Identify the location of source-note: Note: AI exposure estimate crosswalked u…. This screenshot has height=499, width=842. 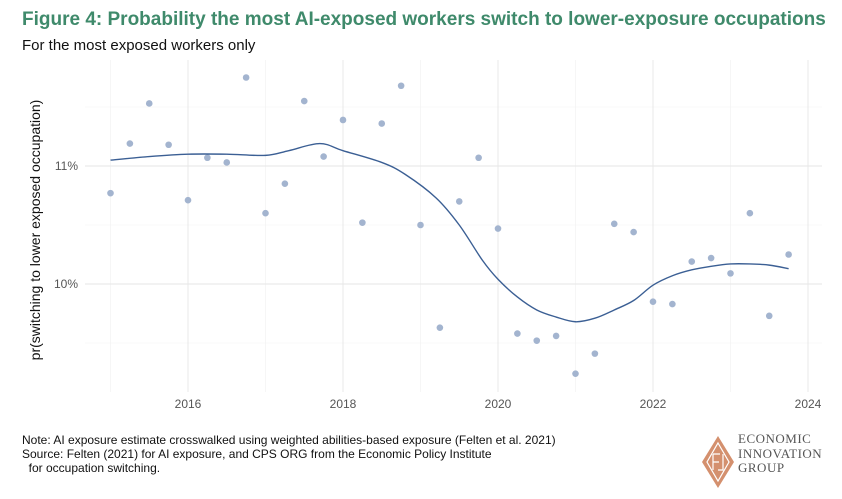
(289, 454).